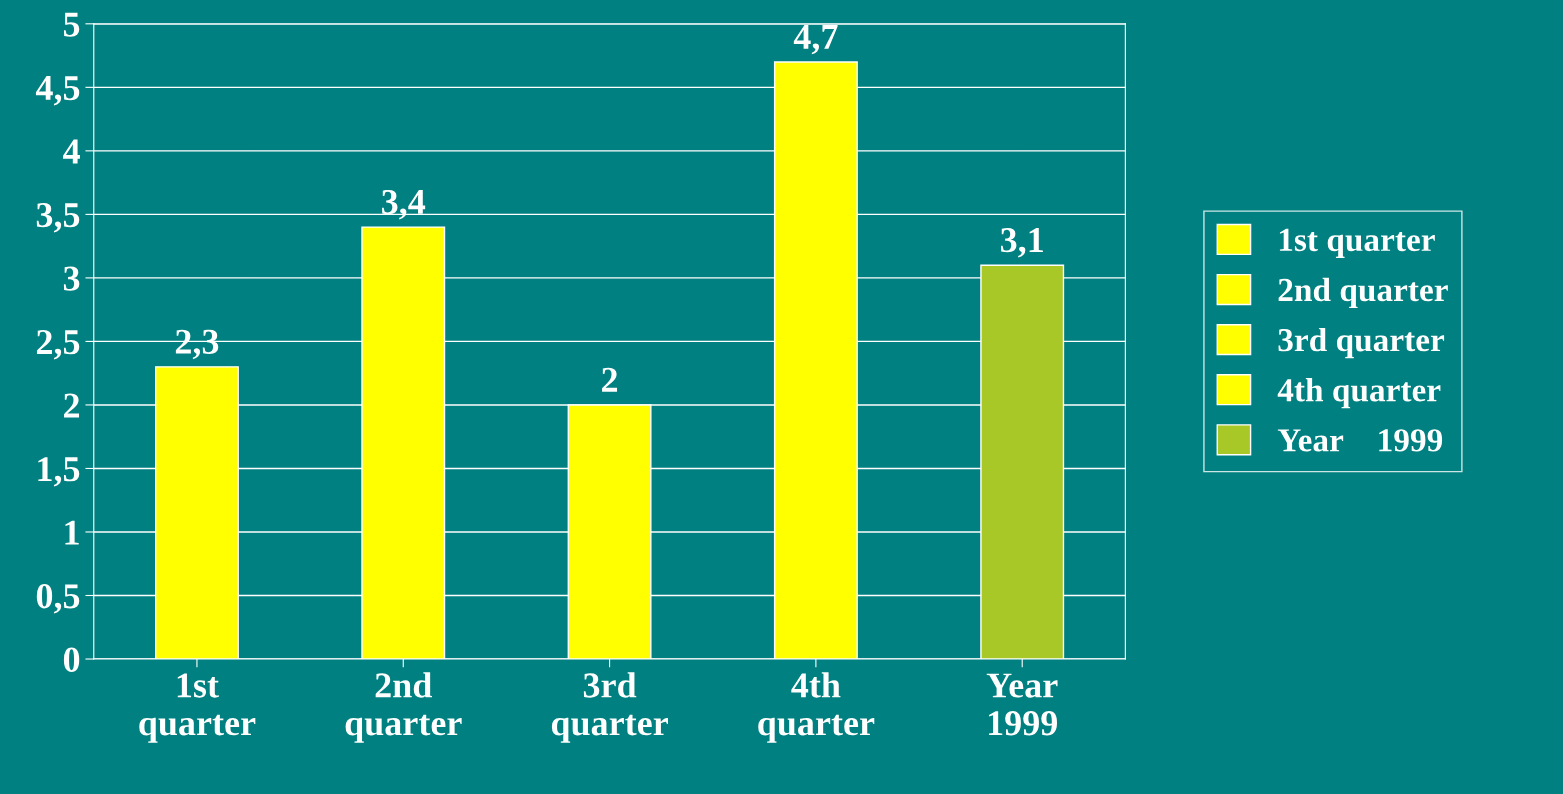 The width and height of the screenshot is (1563, 794). What do you see at coordinates (58, 218) in the screenshot?
I see `y-tick-label: 3,5` at bounding box center [58, 218].